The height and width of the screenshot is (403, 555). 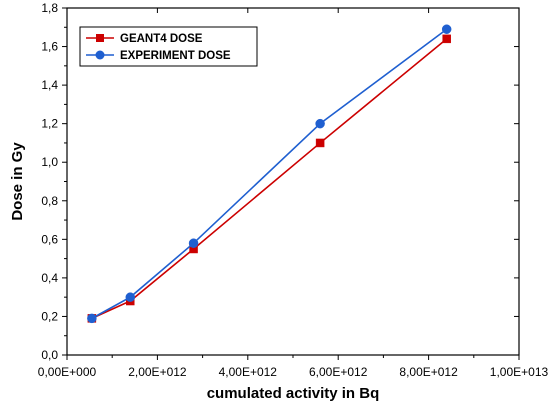 What do you see at coordinates (49, 124) in the screenshot?
I see `y-tick-label: 1,2` at bounding box center [49, 124].